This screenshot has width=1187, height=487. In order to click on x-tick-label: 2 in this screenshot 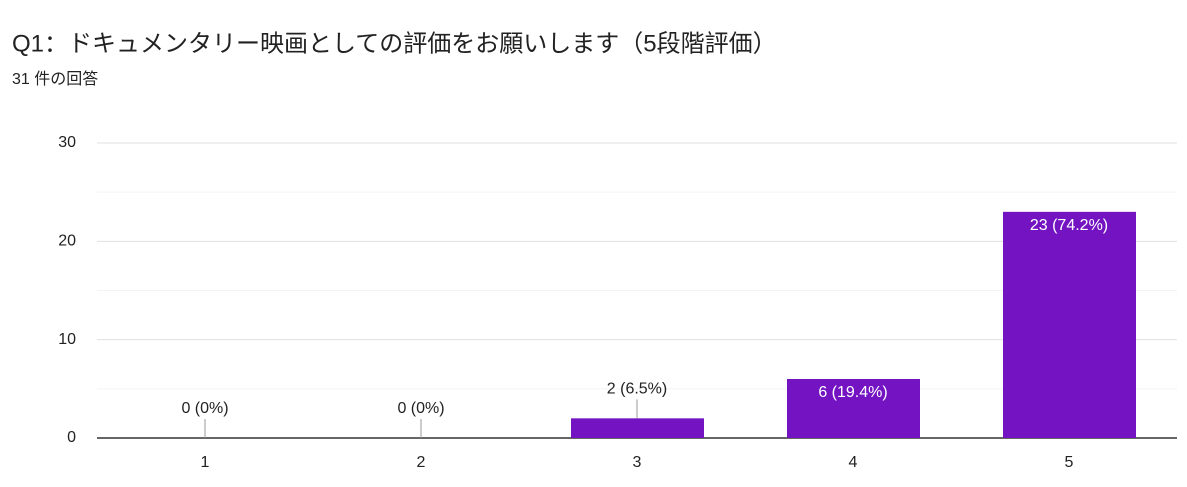, I will do `click(421, 462)`.